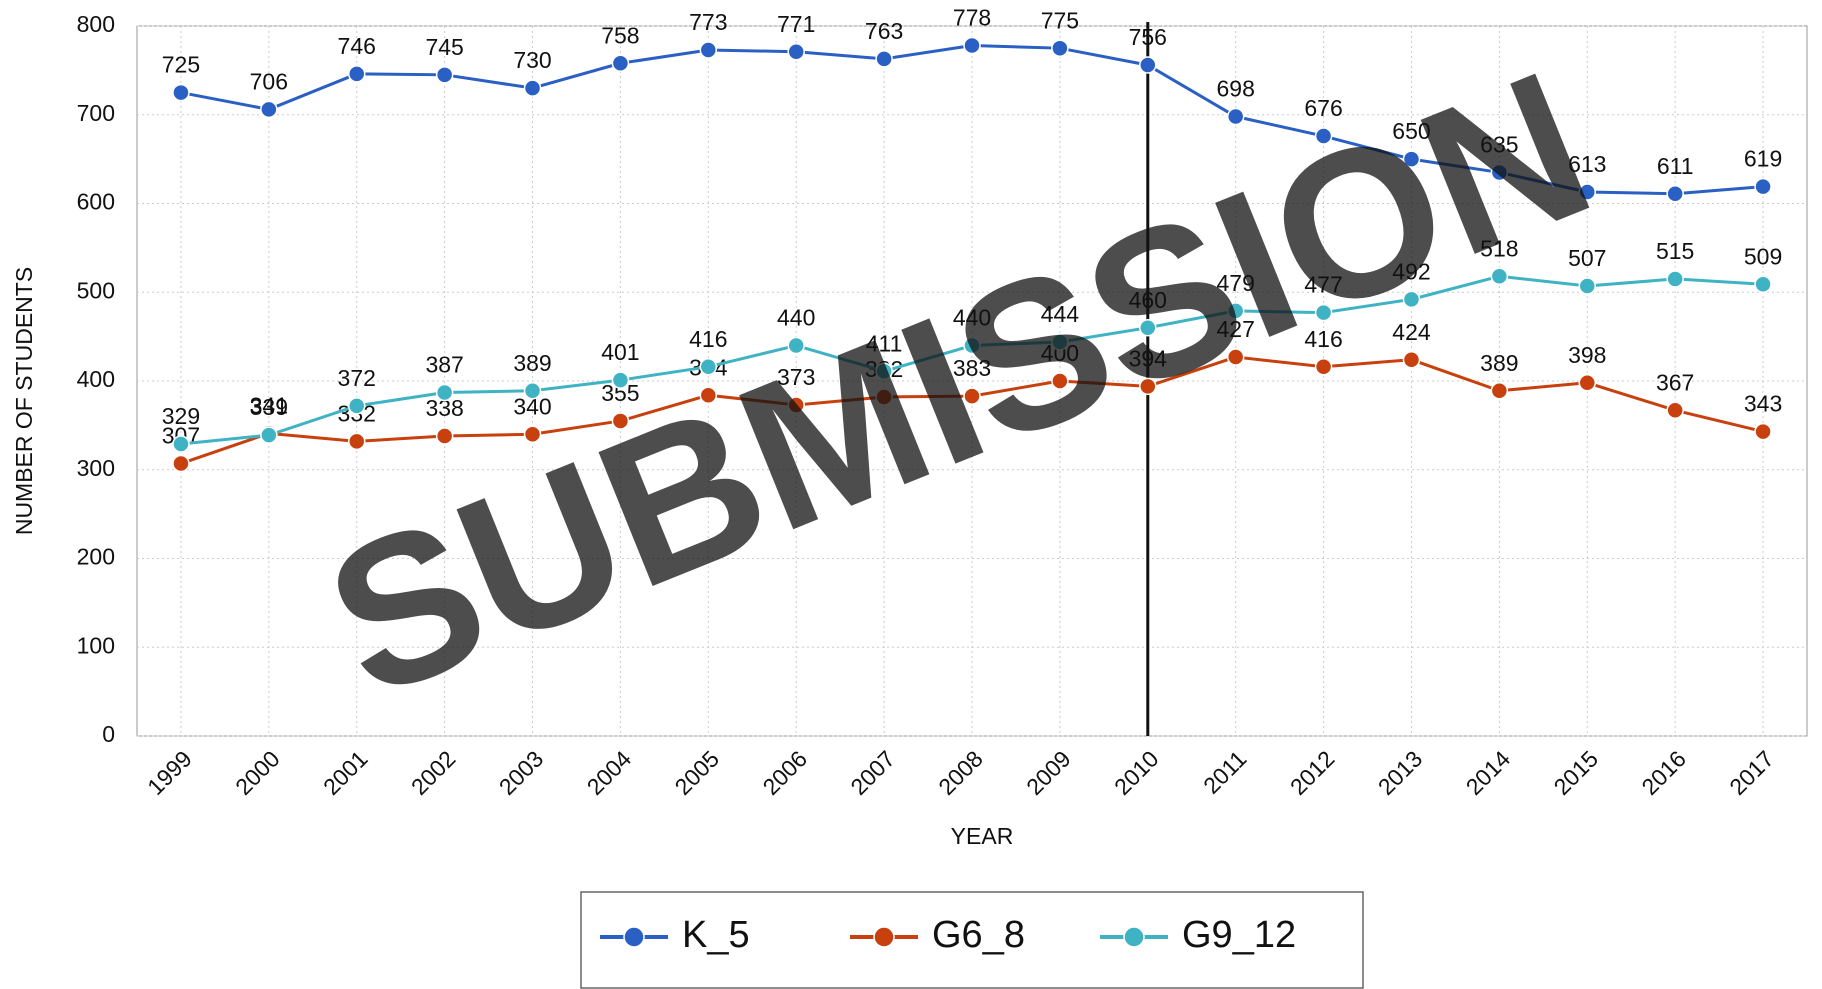  I want to click on data-label: 611, so click(1675, 166).